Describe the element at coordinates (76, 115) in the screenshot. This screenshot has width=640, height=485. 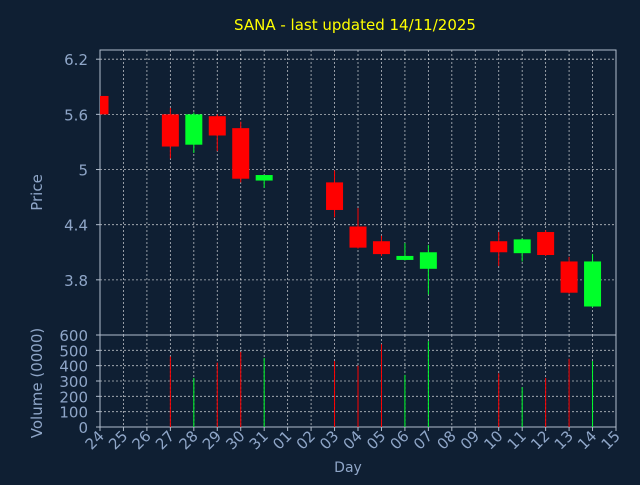
I see `price-tick-label: 5.6` at that location.